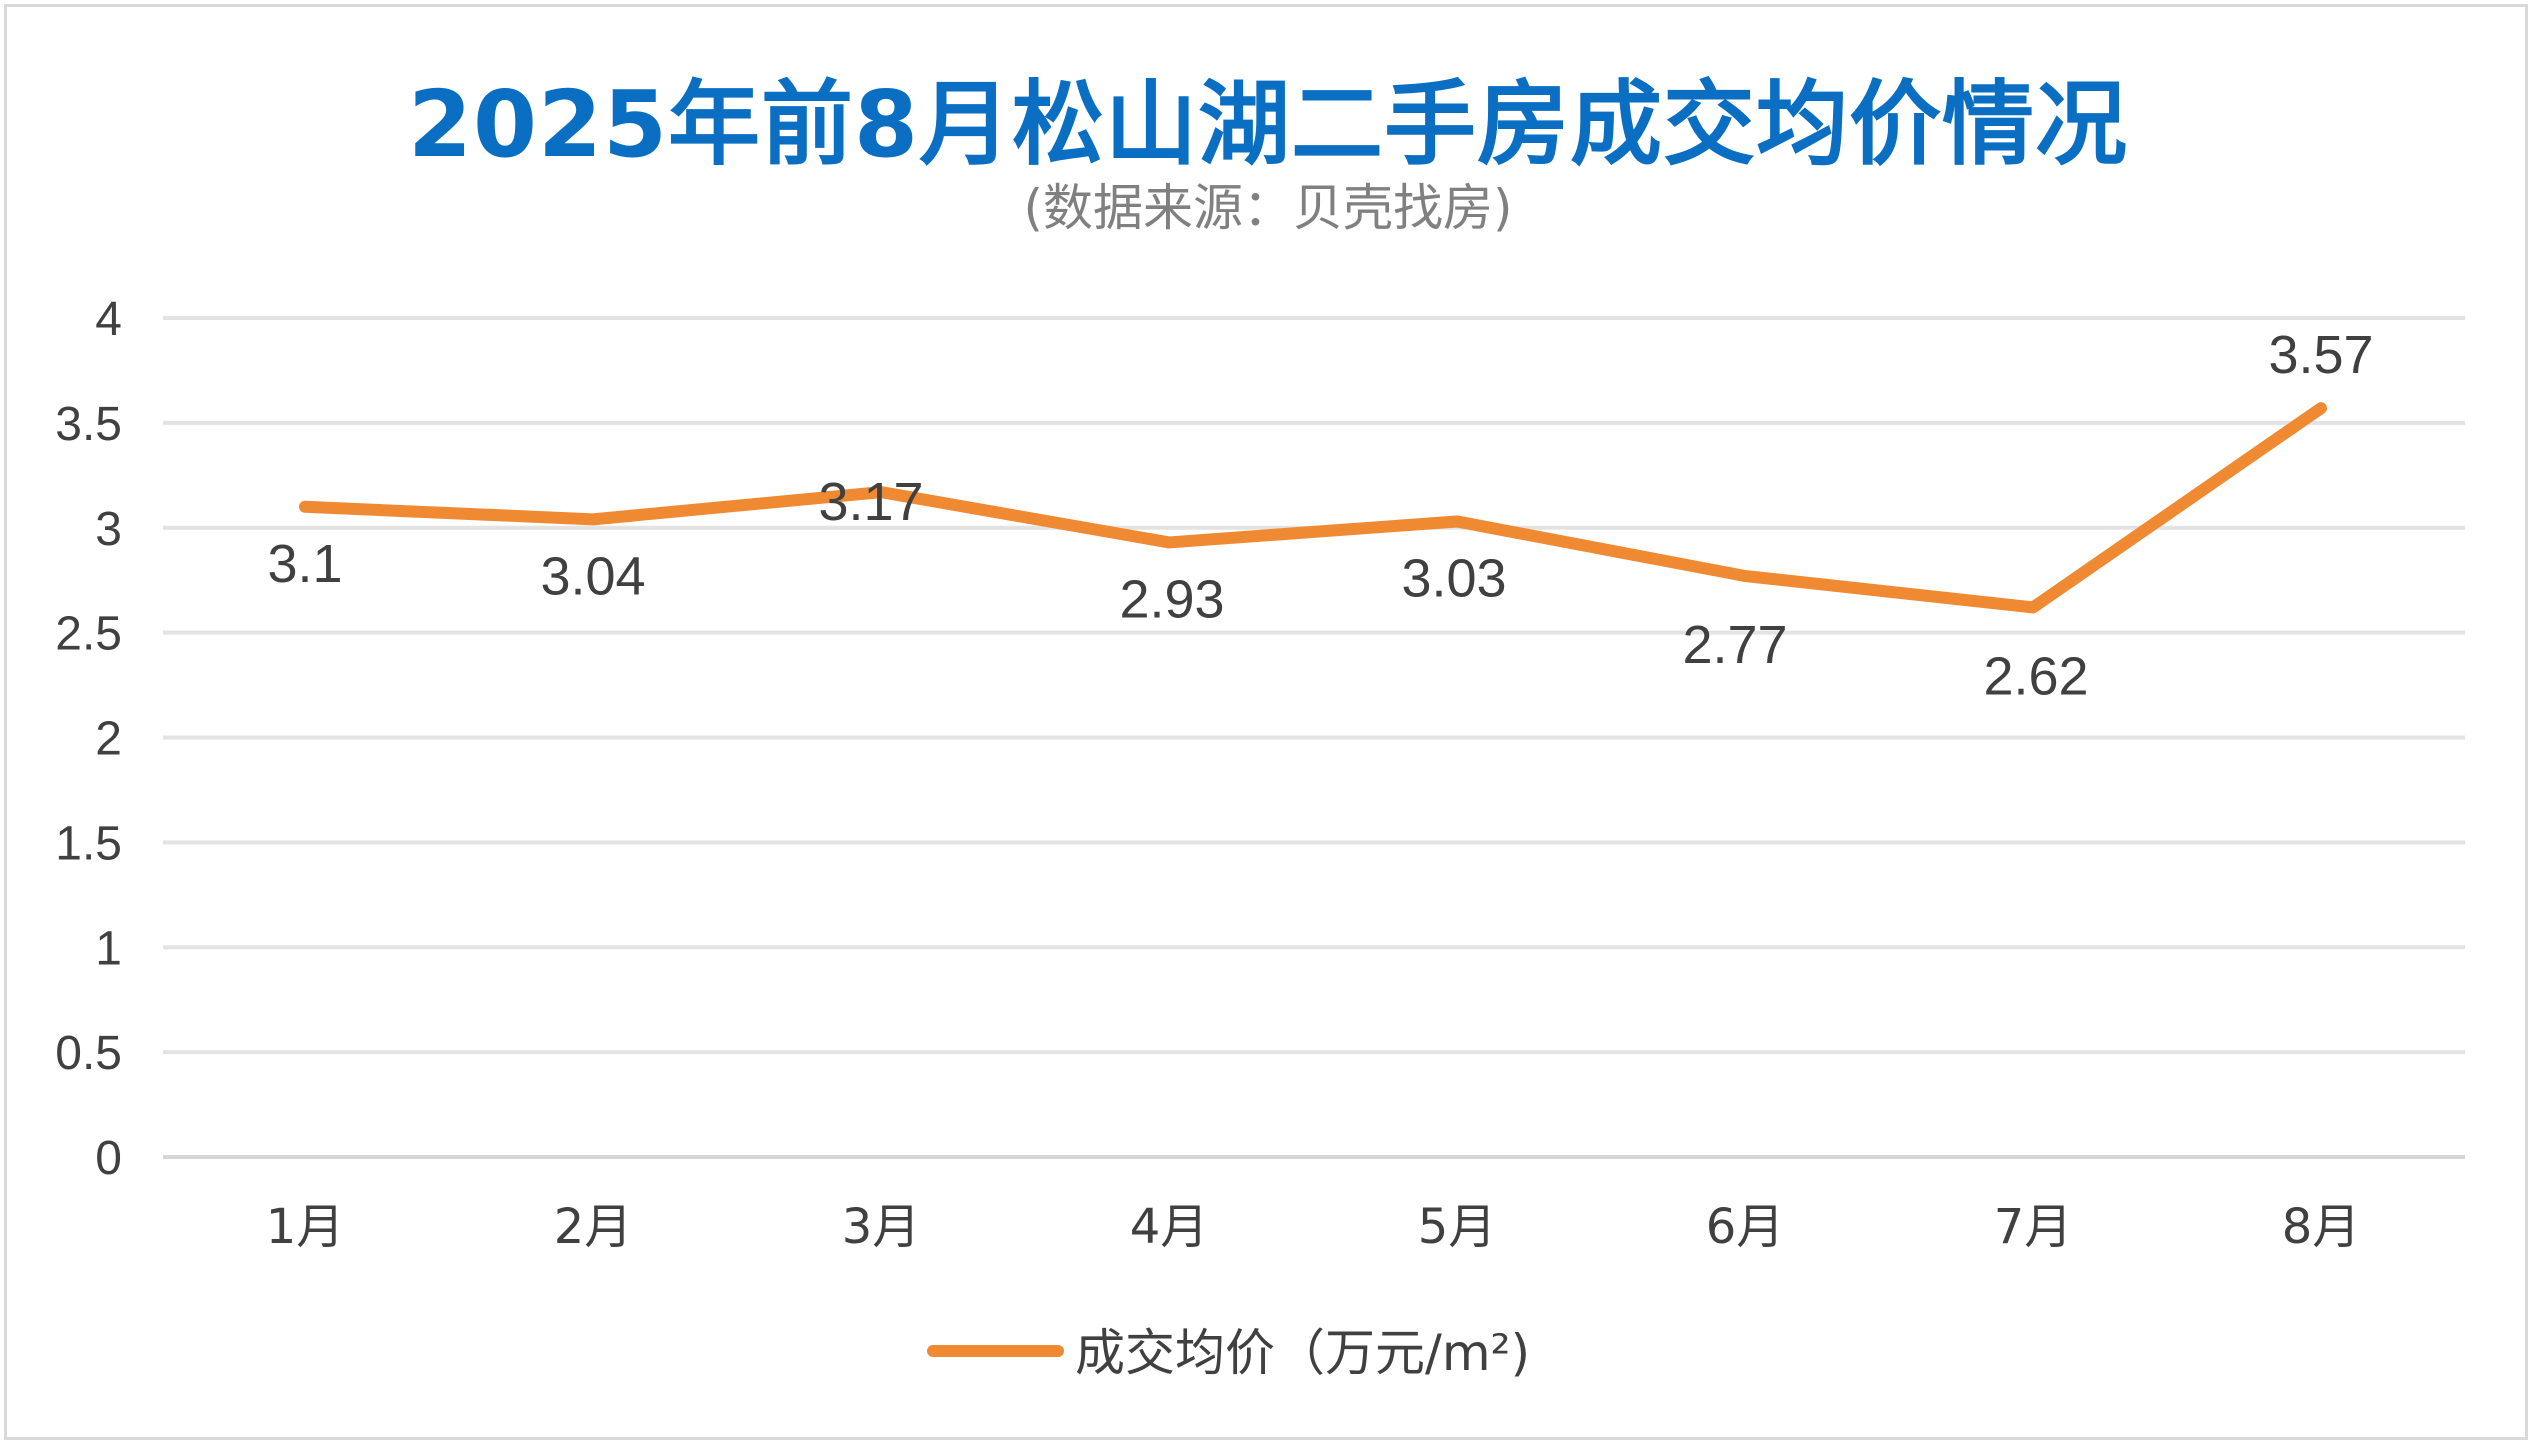  What do you see at coordinates (1457, 1227) in the screenshot?
I see `x-tick-label: 5月` at bounding box center [1457, 1227].